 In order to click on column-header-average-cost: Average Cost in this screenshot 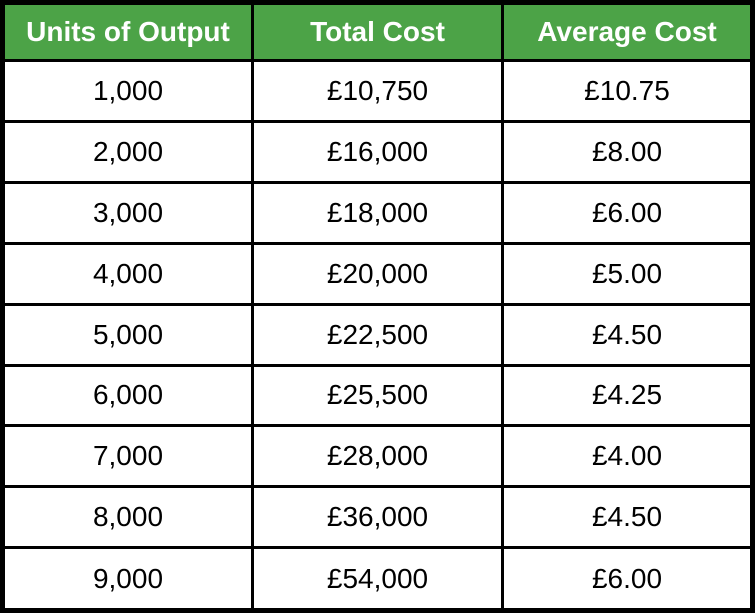, I will do `click(627, 31)`.